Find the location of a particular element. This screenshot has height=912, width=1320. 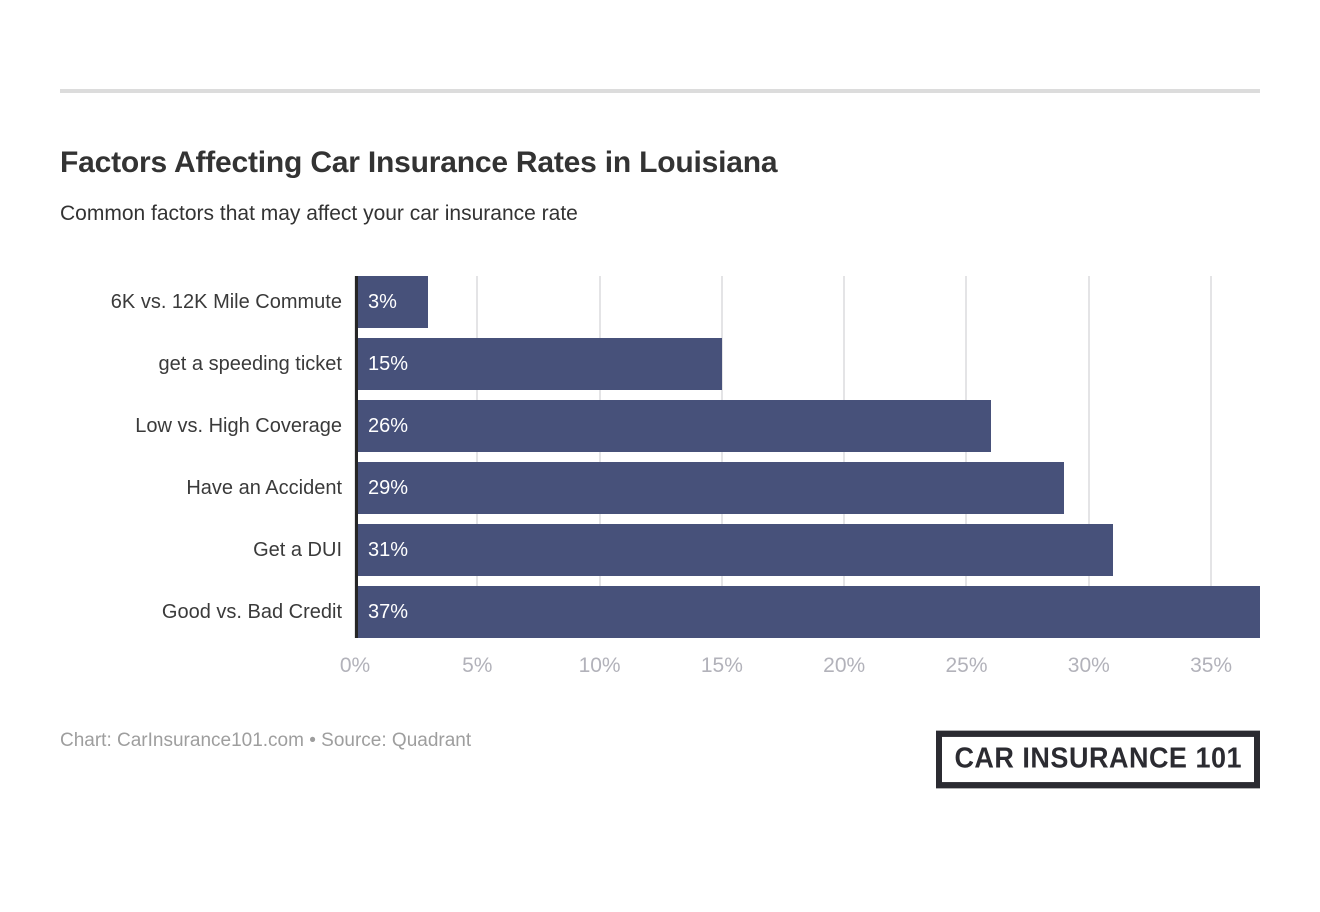

bar-row: Low vs. High Coverage 26% is located at coordinates (660, 426).